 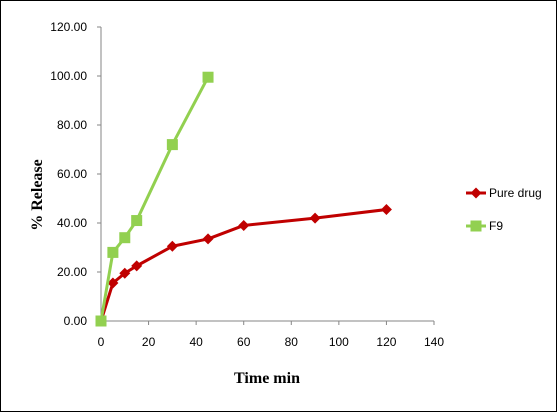 I want to click on legend: Pure drug F9, so click(x=504, y=209).